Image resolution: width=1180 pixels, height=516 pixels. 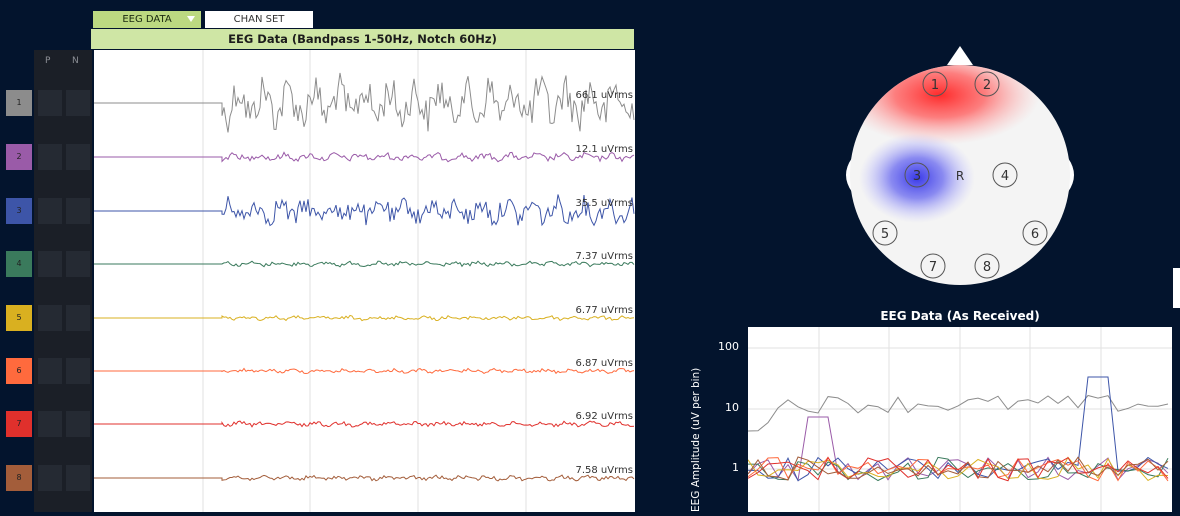 I want to click on reference-label: R, so click(x=960, y=176).